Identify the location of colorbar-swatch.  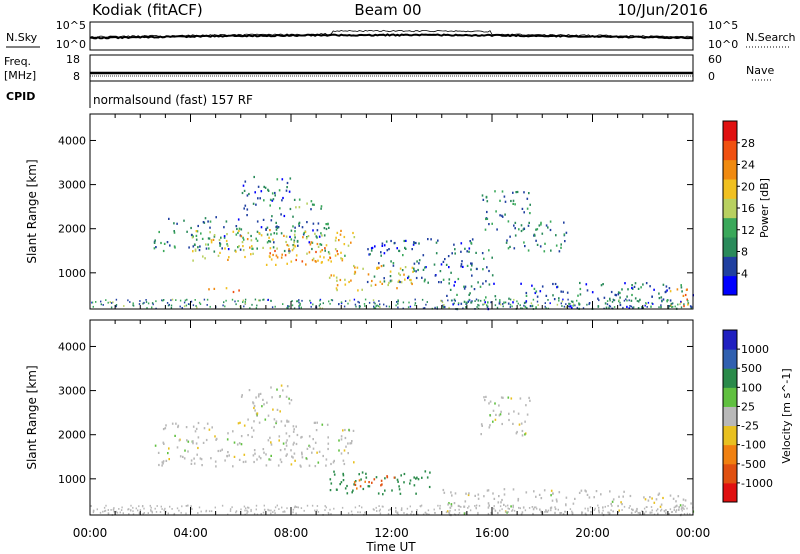
(730, 227).